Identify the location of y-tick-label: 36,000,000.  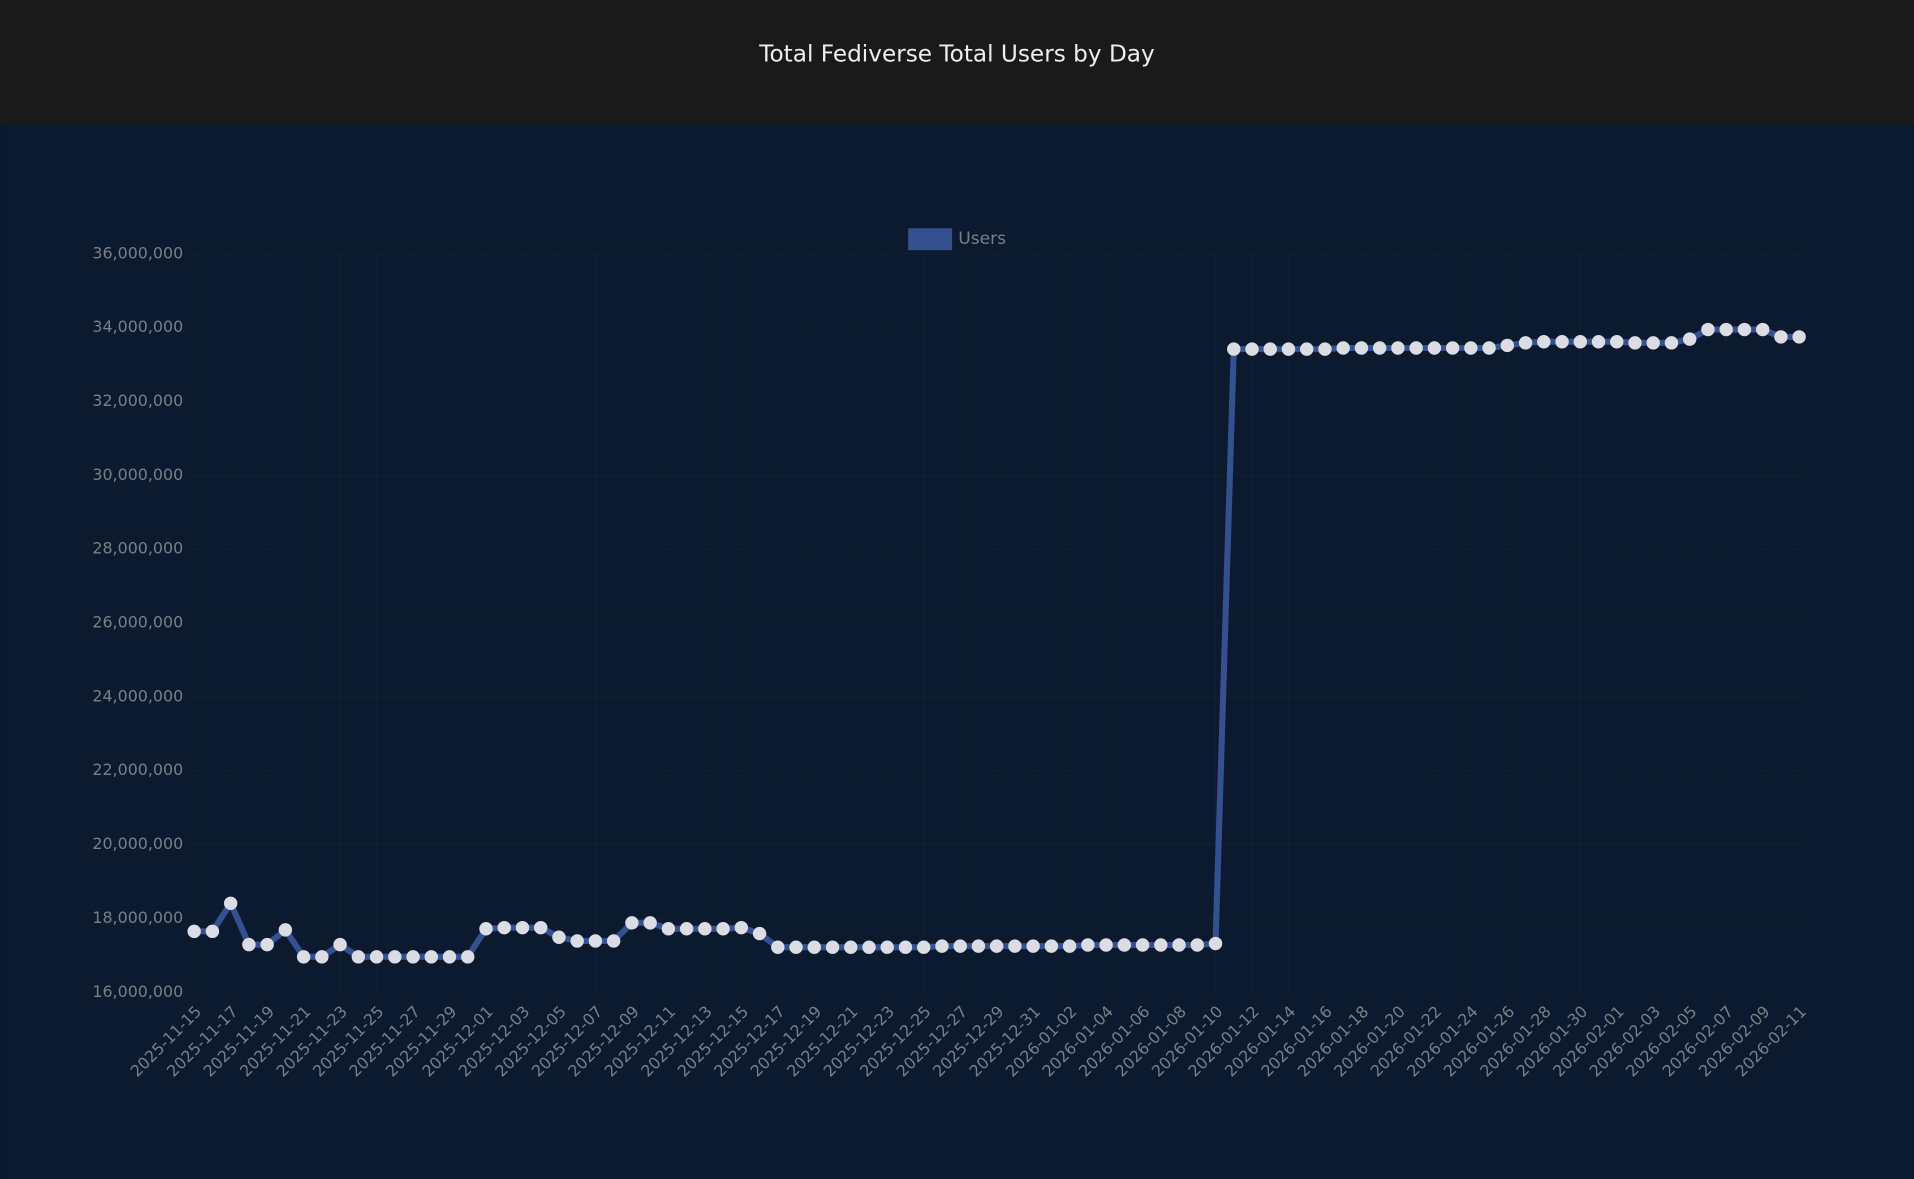
(137, 252).